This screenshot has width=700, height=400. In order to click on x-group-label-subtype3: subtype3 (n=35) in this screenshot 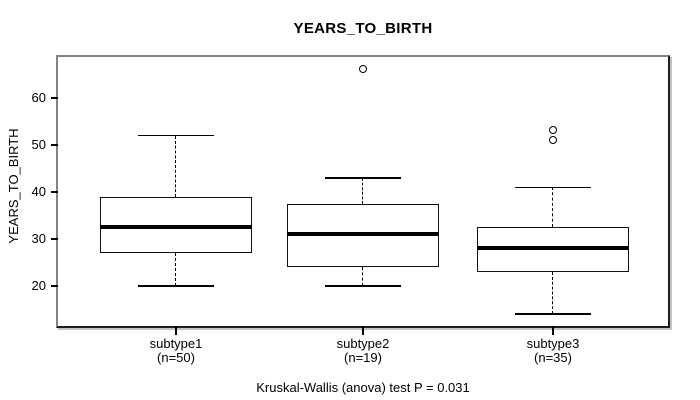, I will do `click(553, 351)`.